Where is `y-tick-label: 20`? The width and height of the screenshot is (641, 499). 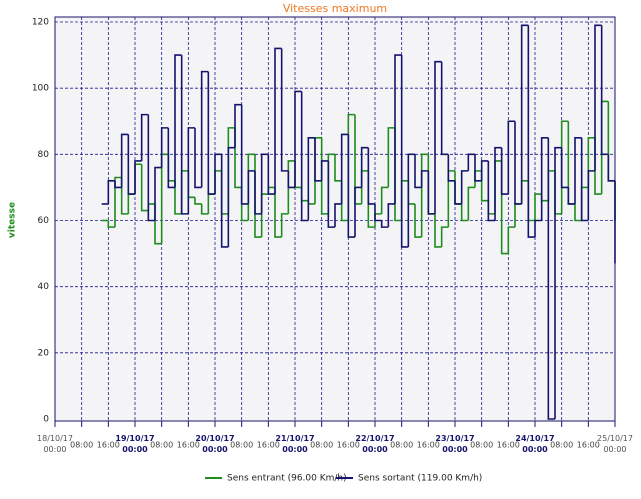 y-tick-label: 20 is located at coordinates (44, 353).